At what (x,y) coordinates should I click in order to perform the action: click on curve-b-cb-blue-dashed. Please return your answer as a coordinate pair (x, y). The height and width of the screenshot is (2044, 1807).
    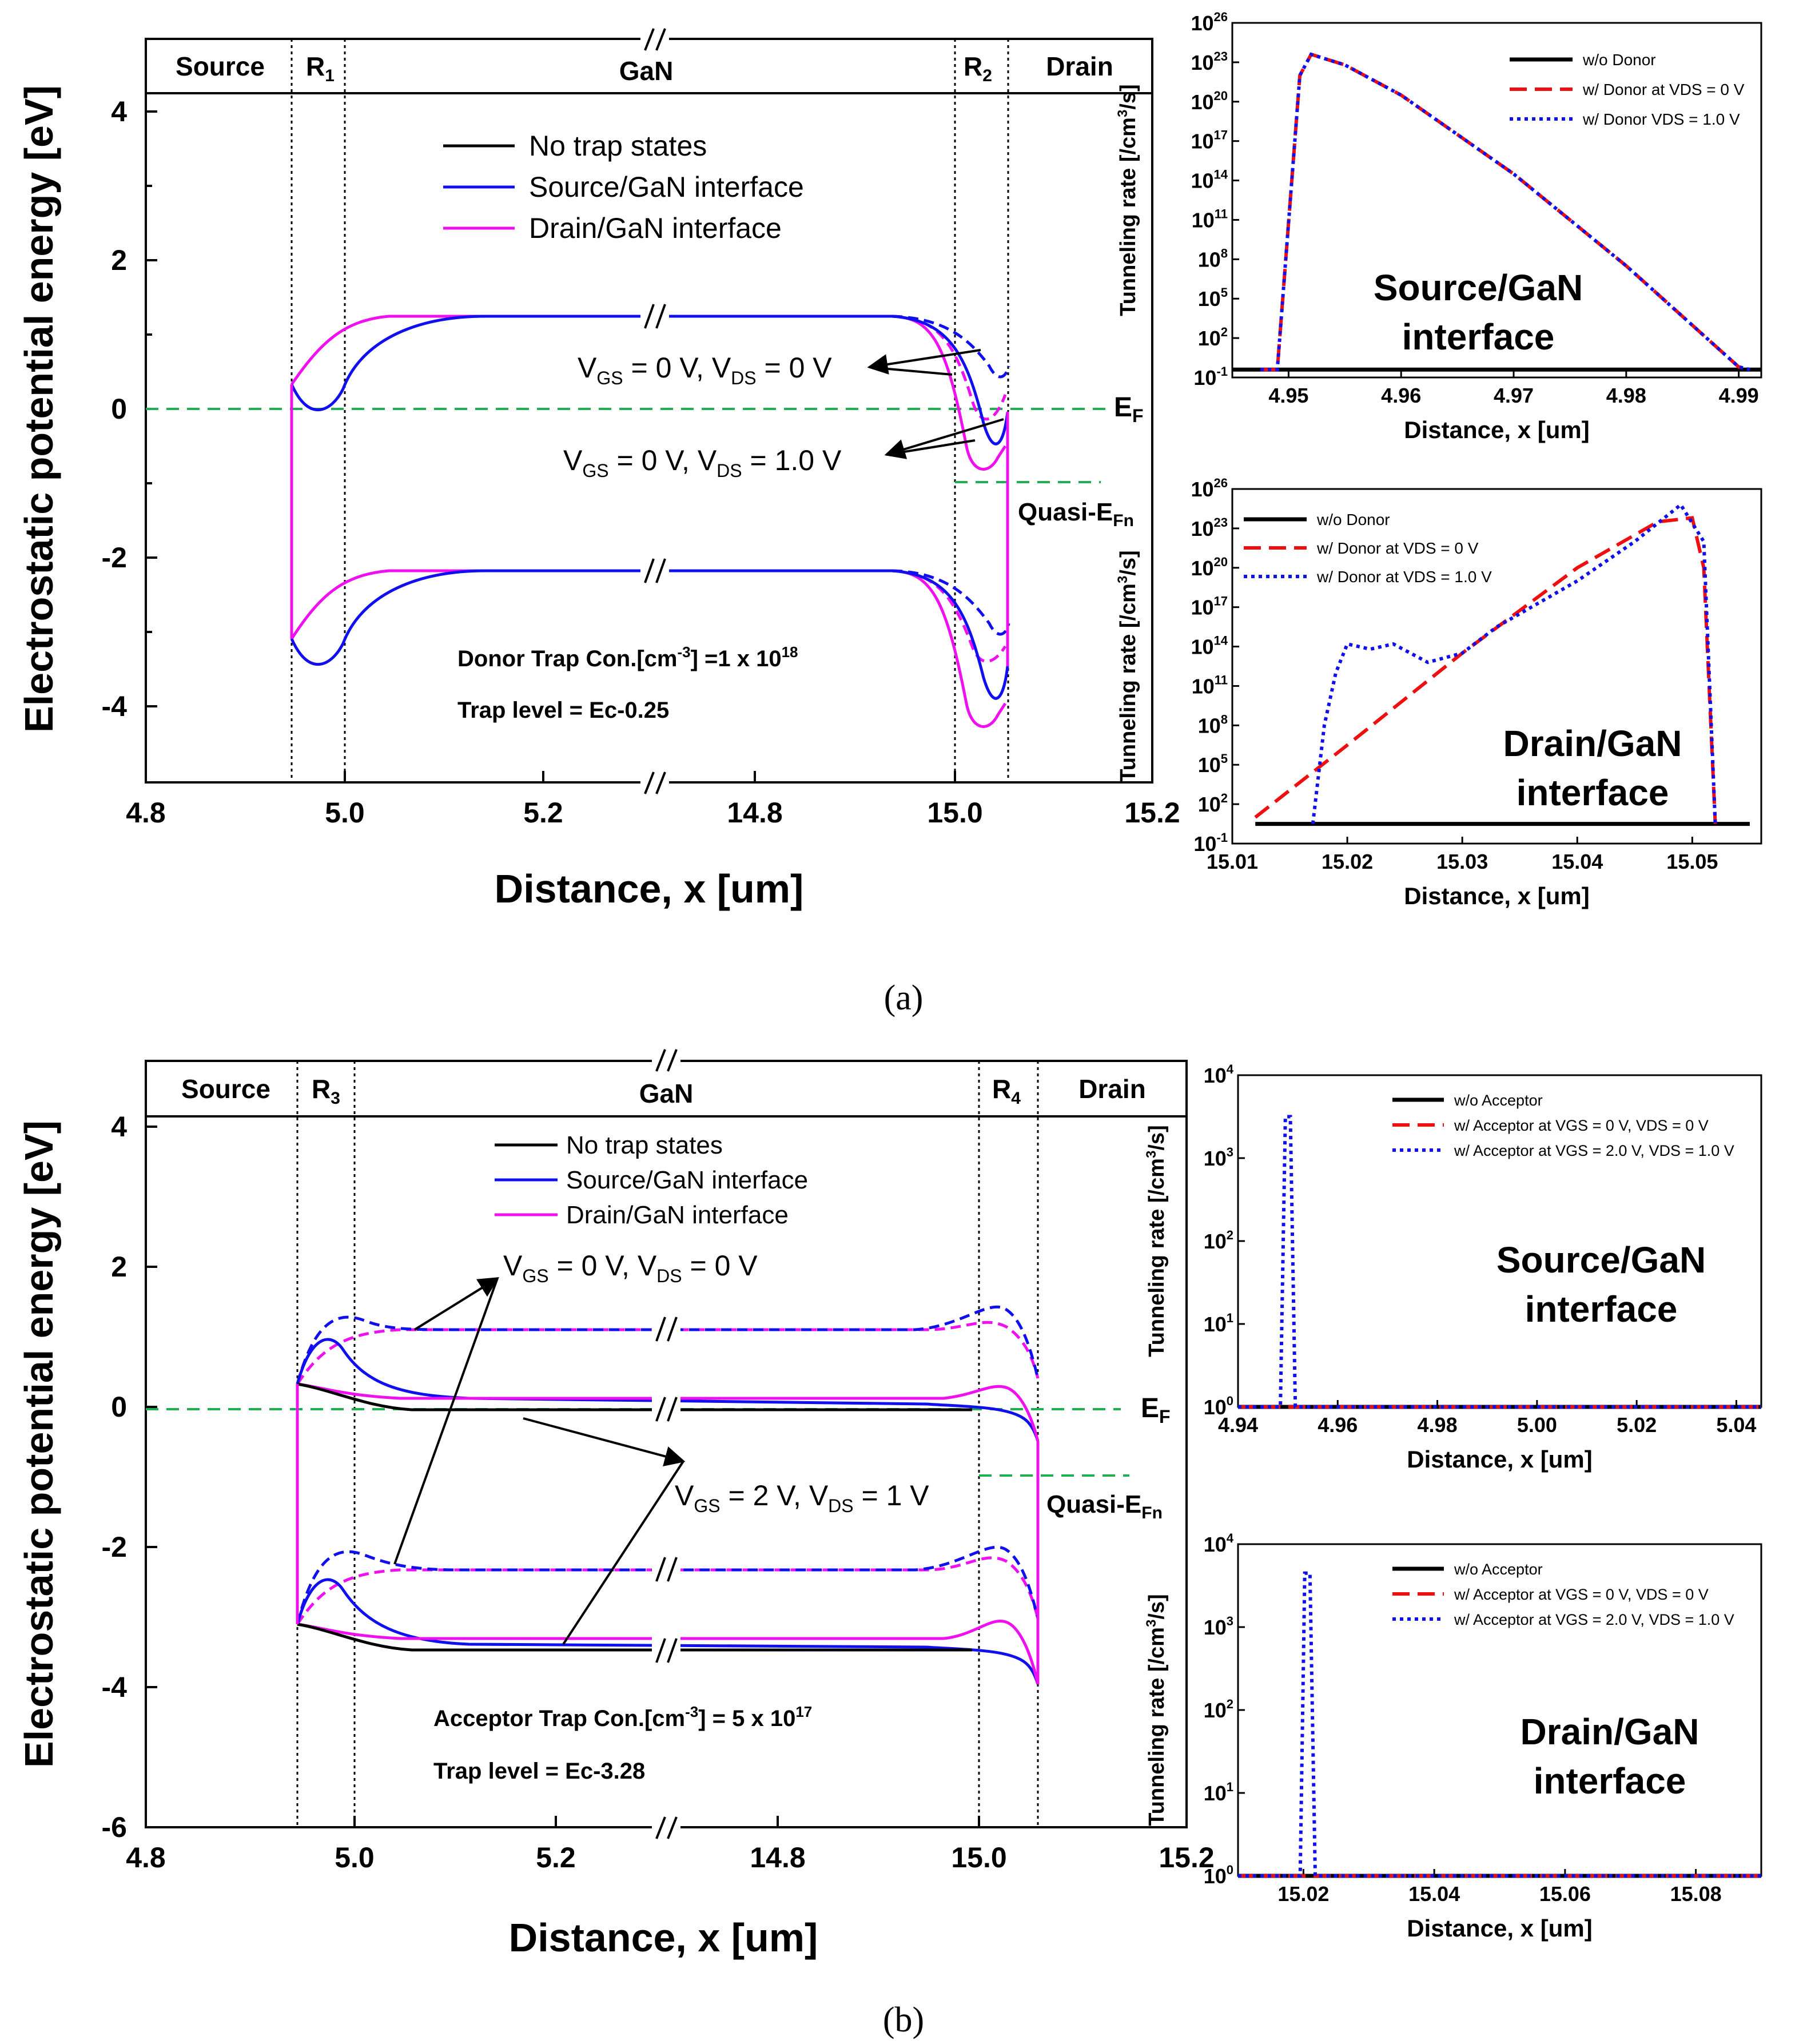
    Looking at the image, I should click on (668, 1345).